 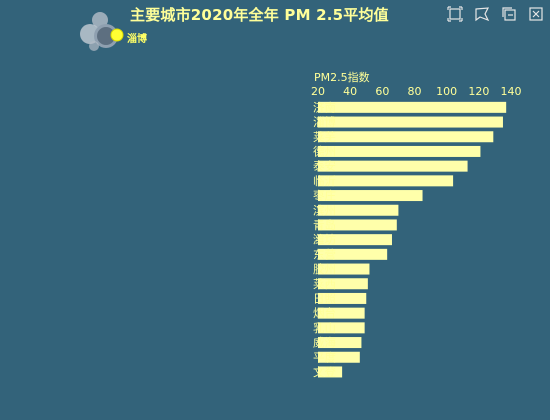 What do you see at coordinates (324, 328) in the screenshot?
I see `category-label: 乳山` at bounding box center [324, 328].